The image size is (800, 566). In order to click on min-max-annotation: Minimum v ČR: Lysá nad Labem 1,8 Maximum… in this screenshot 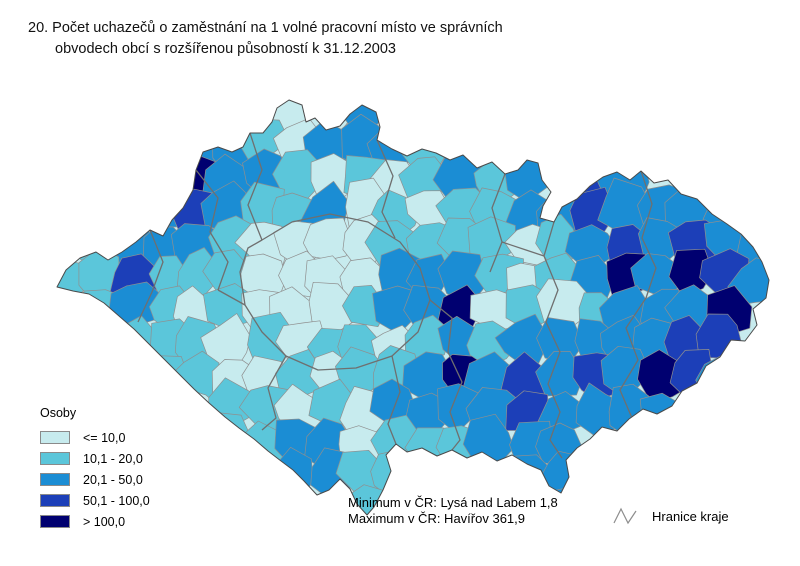, I will do `click(453, 511)`.